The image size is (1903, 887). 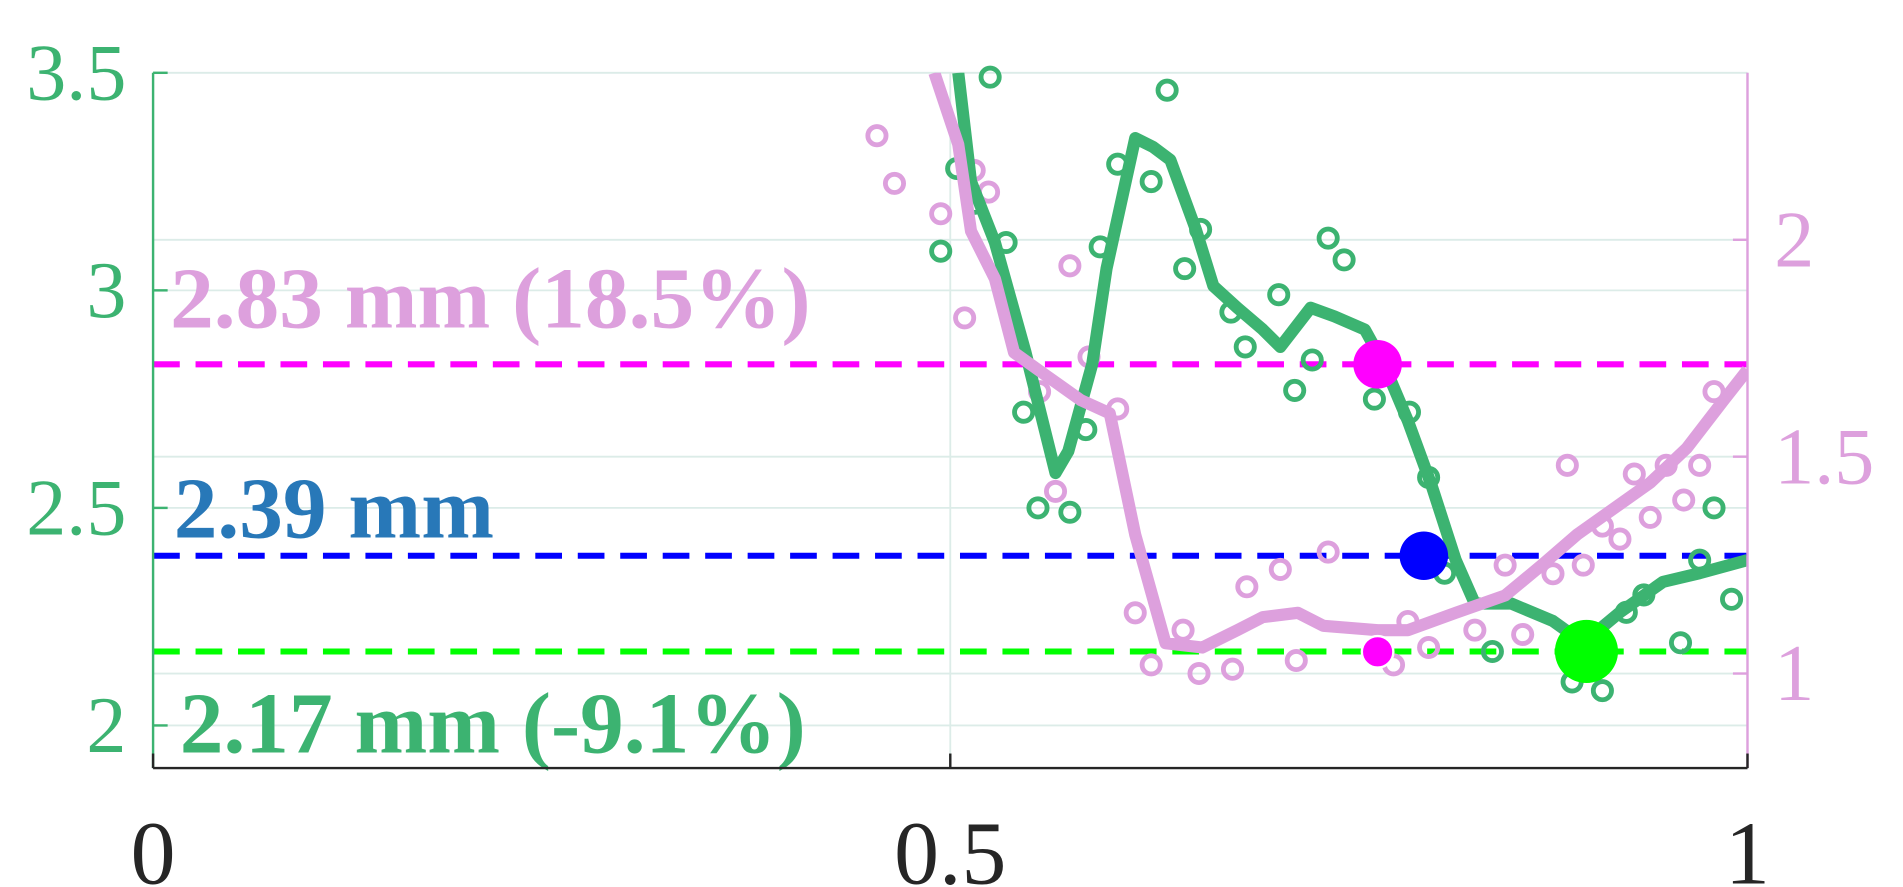 I want to click on x-tick-label: 0.5, so click(x=950, y=845).